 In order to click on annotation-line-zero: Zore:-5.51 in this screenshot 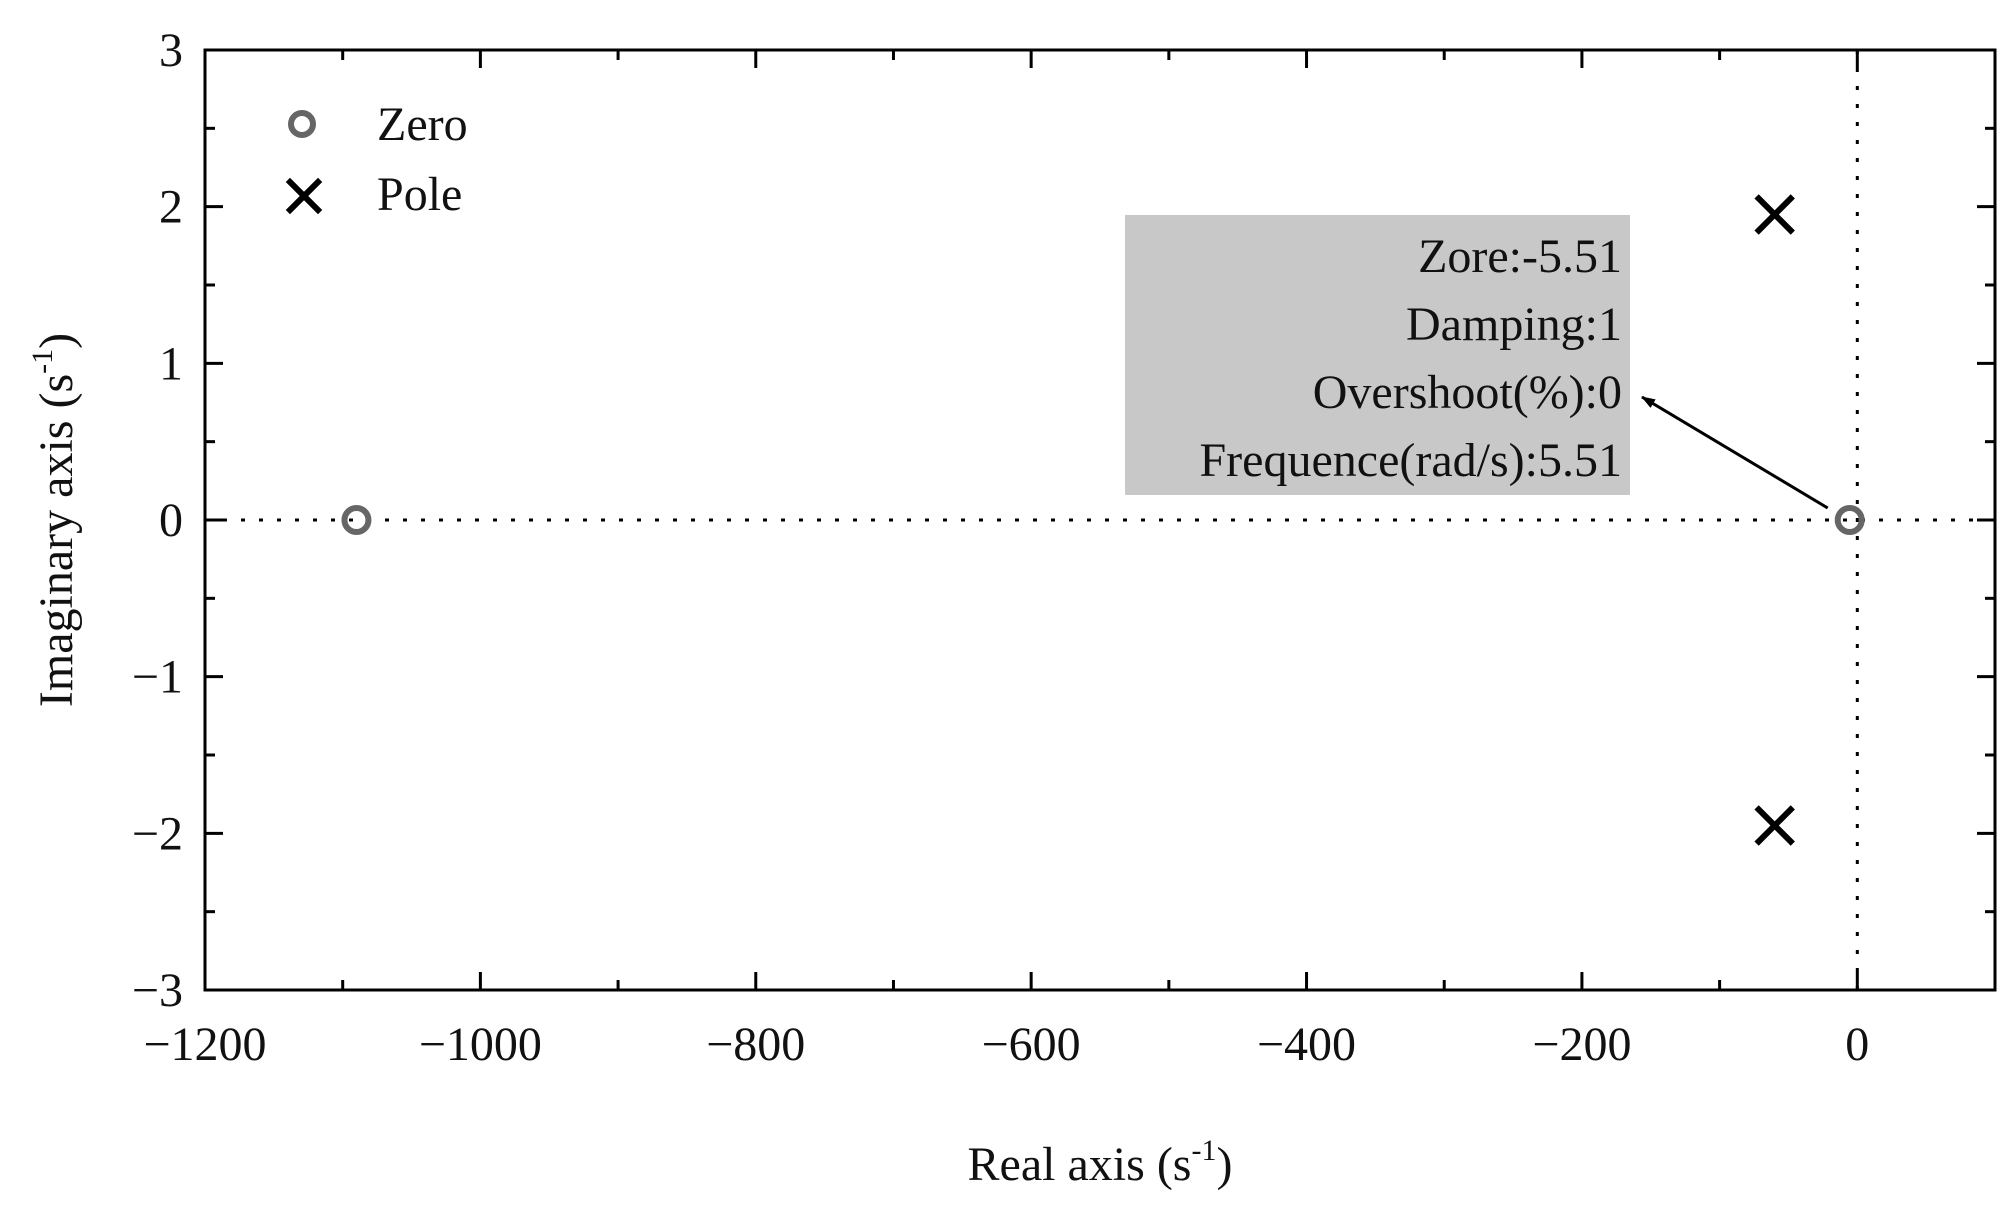, I will do `click(1520, 256)`.